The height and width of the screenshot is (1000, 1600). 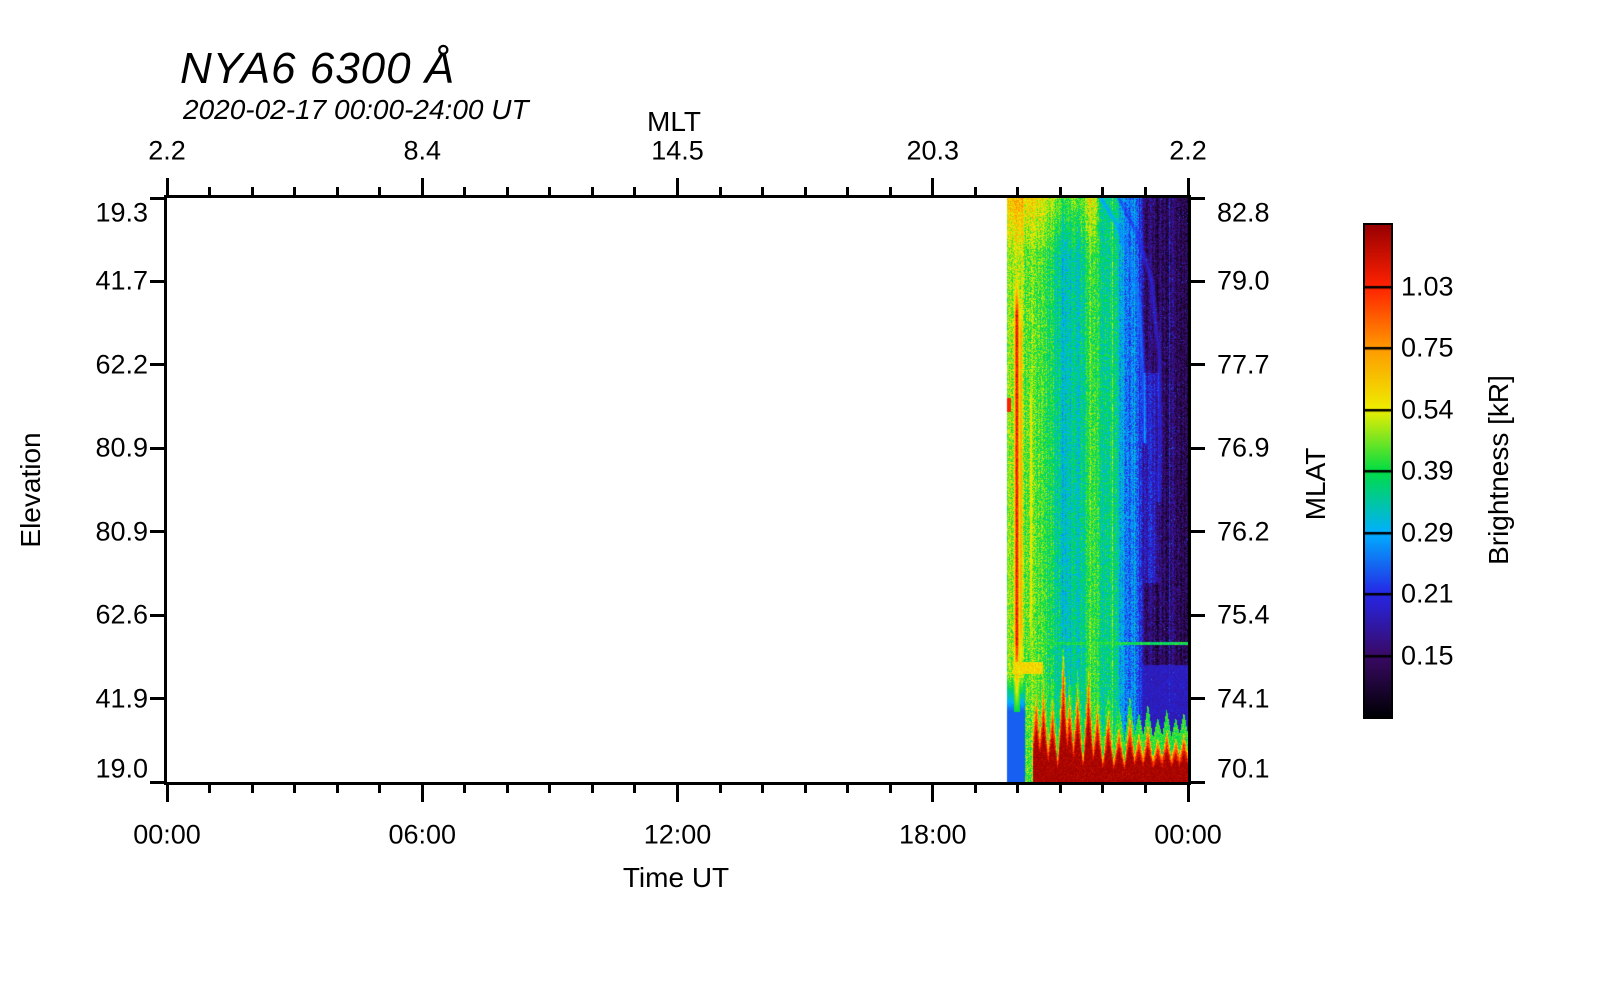 I want to click on left-tick-label: 41.9, so click(x=121, y=698).